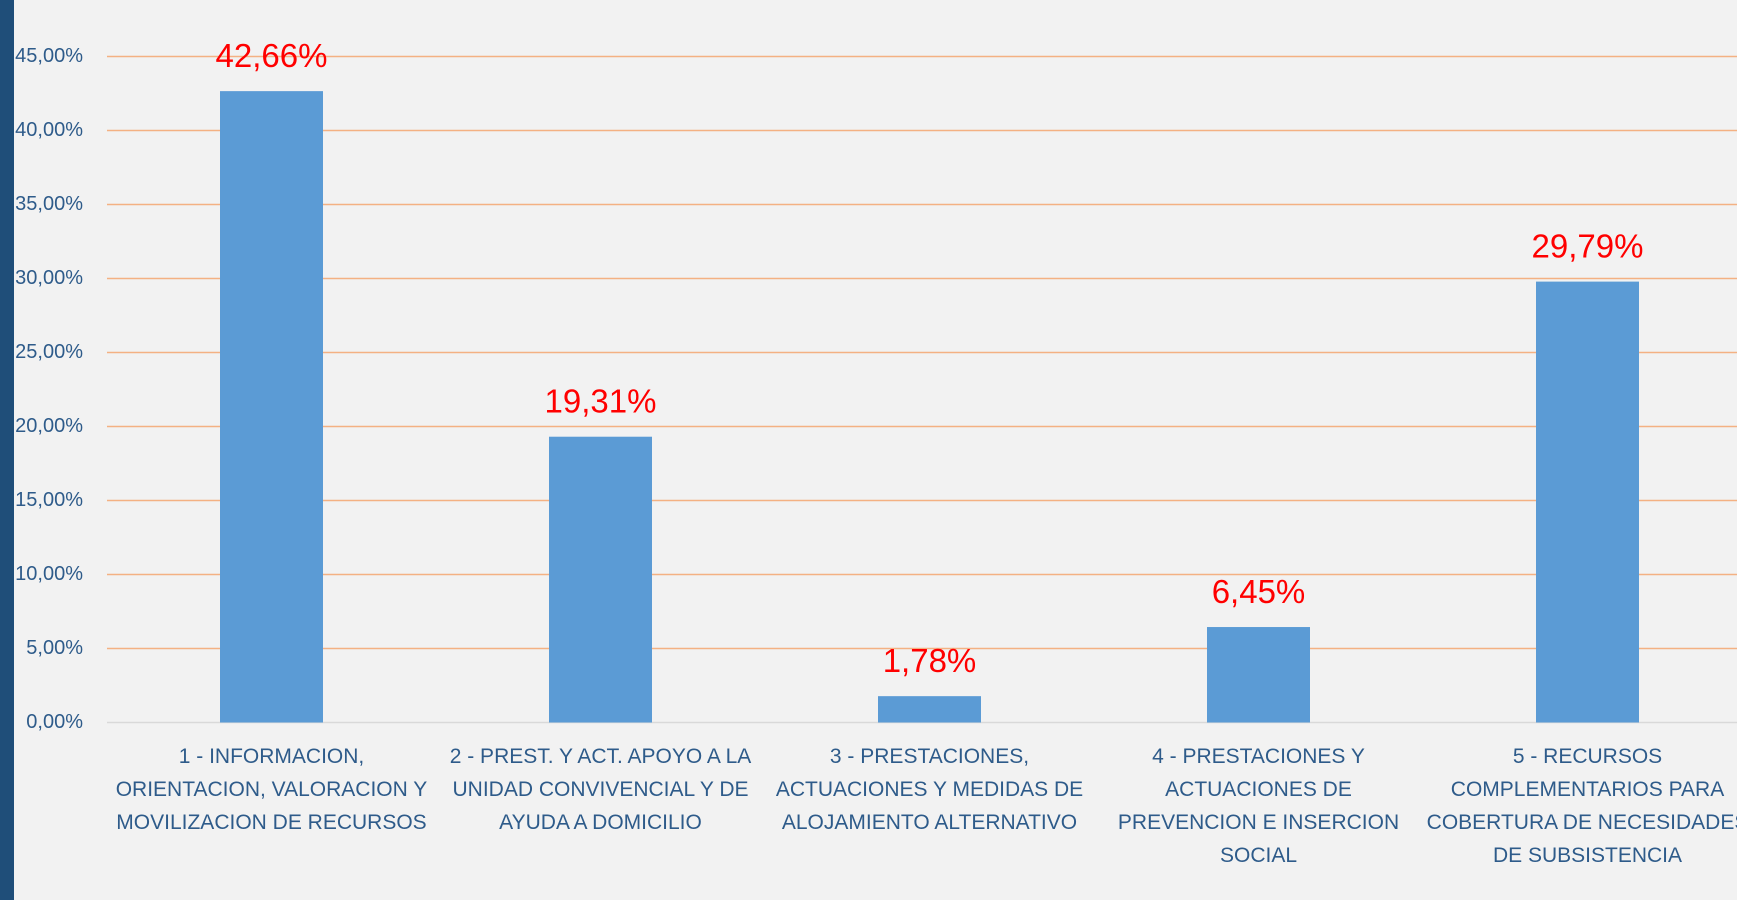 The width and height of the screenshot is (1737, 900). What do you see at coordinates (49, 574) in the screenshot?
I see `y-tick-label: 10,00%` at bounding box center [49, 574].